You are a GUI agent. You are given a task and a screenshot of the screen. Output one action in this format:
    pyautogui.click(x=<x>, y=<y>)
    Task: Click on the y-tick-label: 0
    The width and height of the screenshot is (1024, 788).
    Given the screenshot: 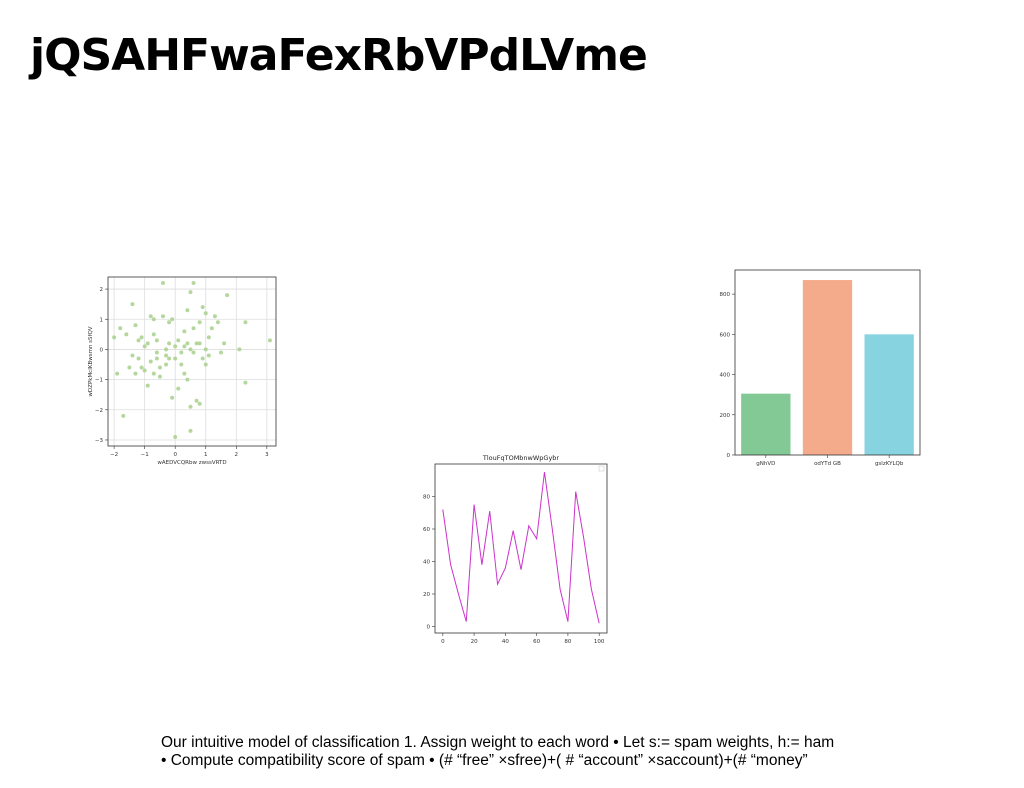 What is the action you would take?
    pyautogui.click(x=102, y=350)
    